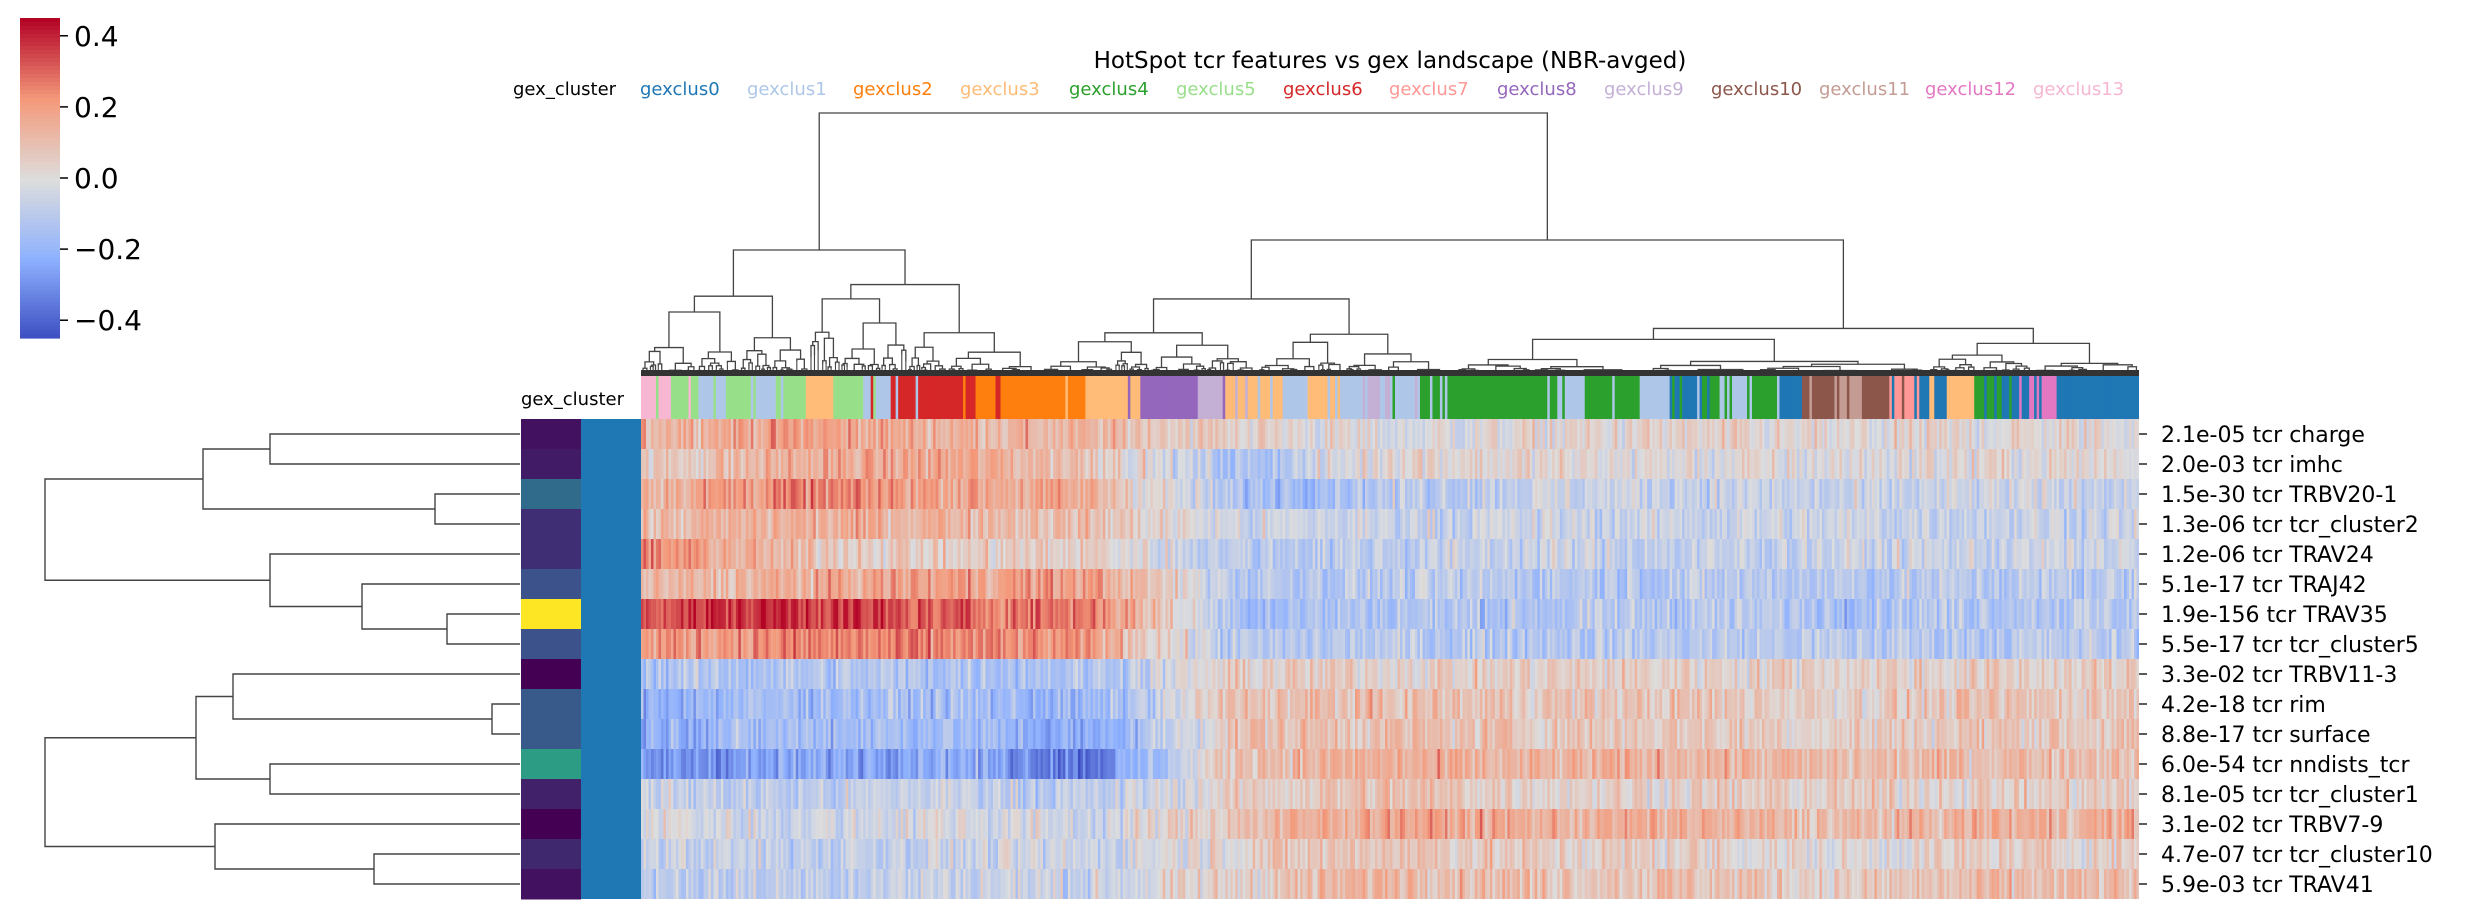  Describe the element at coordinates (1390, 397) in the screenshot. I see `col-annotation-strip` at that location.